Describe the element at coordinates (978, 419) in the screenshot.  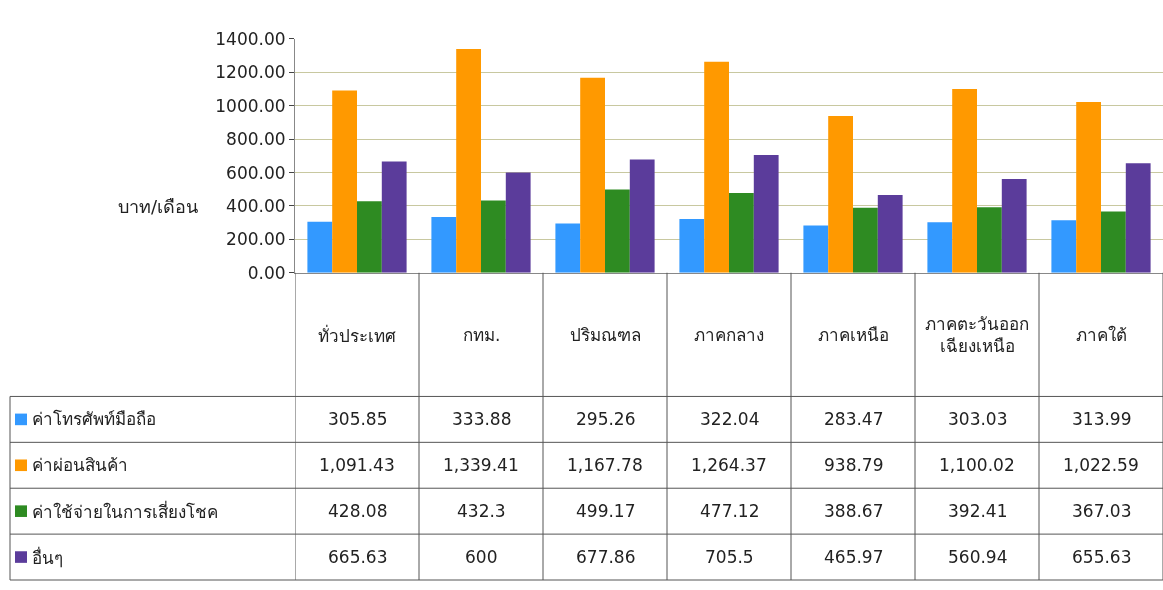
I see `data-label: 303.03` at that location.